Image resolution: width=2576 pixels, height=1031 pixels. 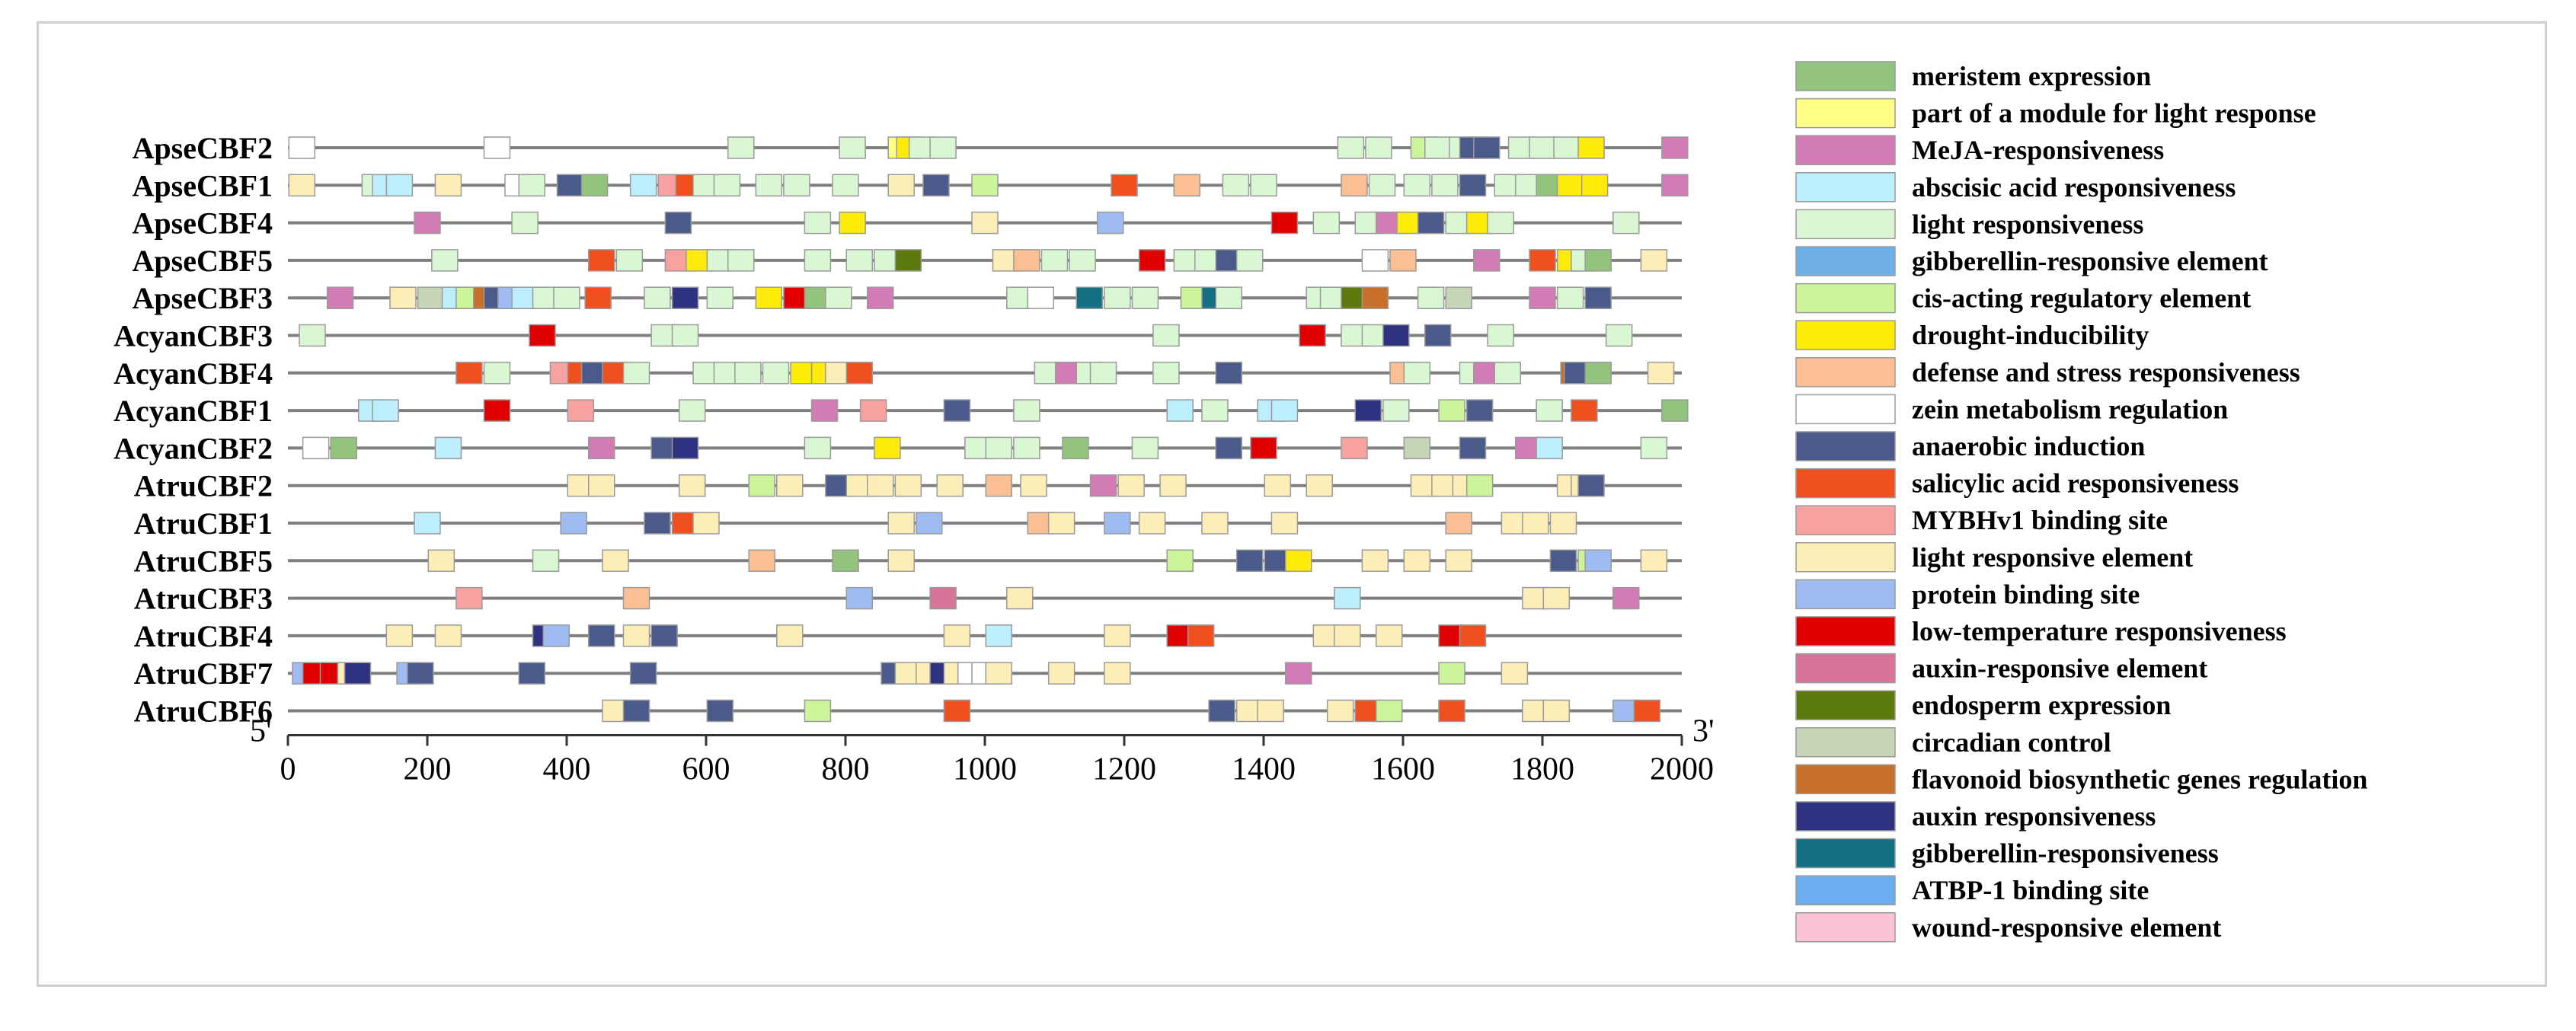 I want to click on legend-label: meristem expression, so click(x=2031, y=76).